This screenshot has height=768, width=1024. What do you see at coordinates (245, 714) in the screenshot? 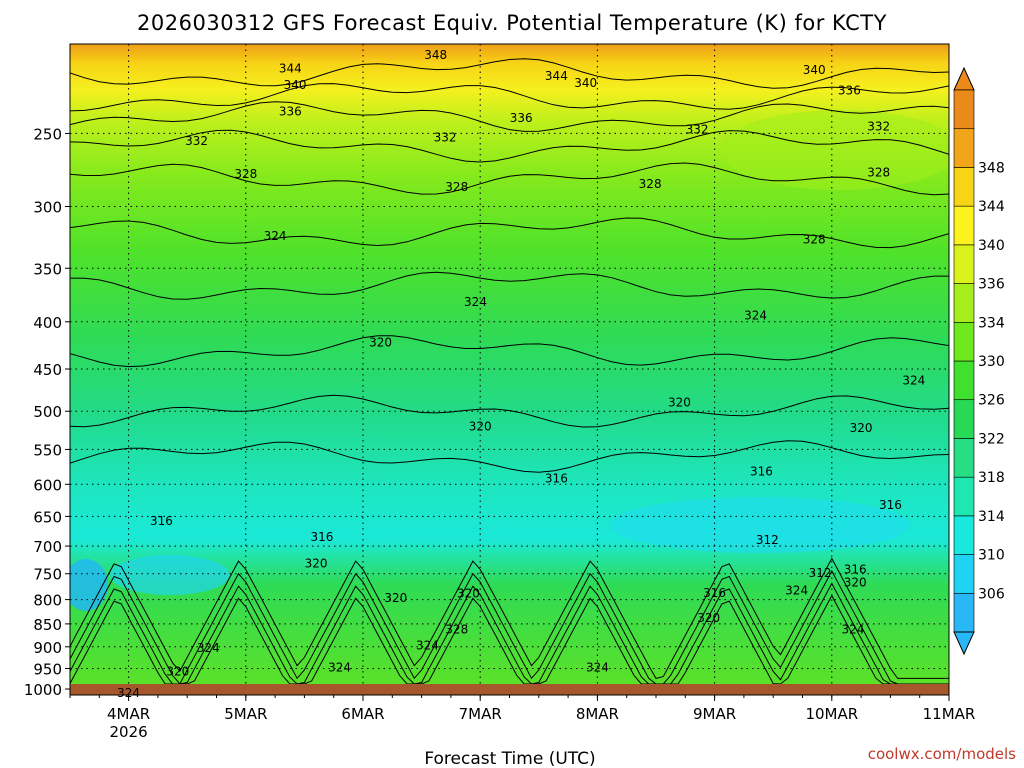
I see `x-tick-label: 5MAR` at bounding box center [245, 714].